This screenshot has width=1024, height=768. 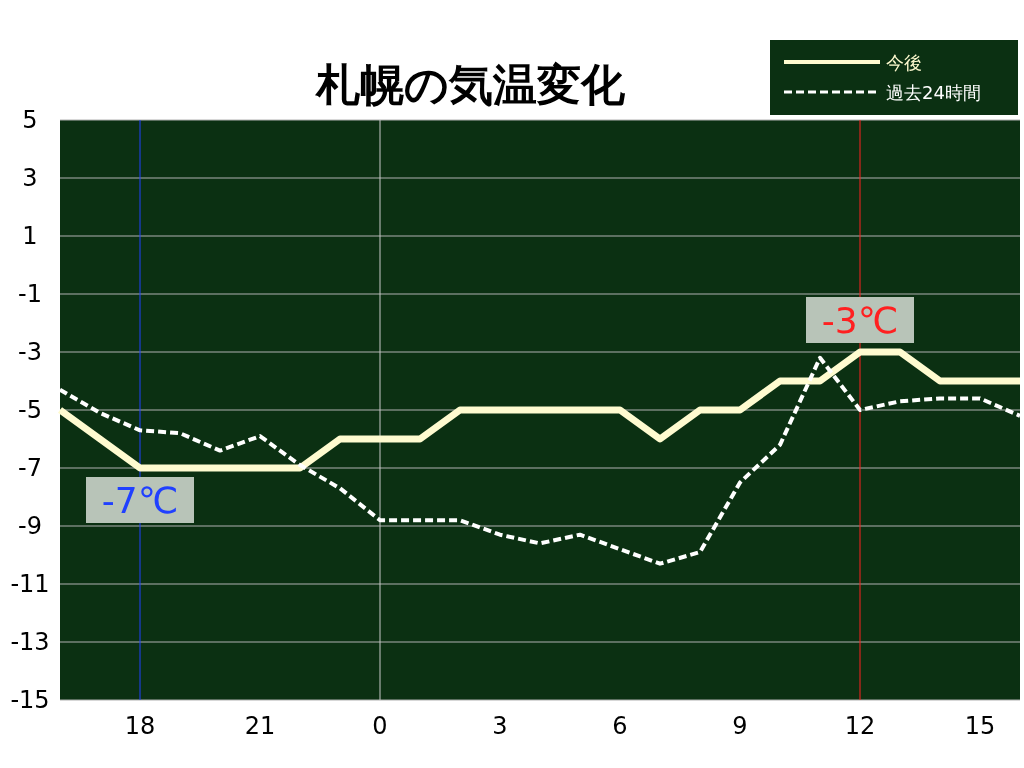 What do you see at coordinates (860, 320) in the screenshot?
I see `annotation: -3℃` at bounding box center [860, 320].